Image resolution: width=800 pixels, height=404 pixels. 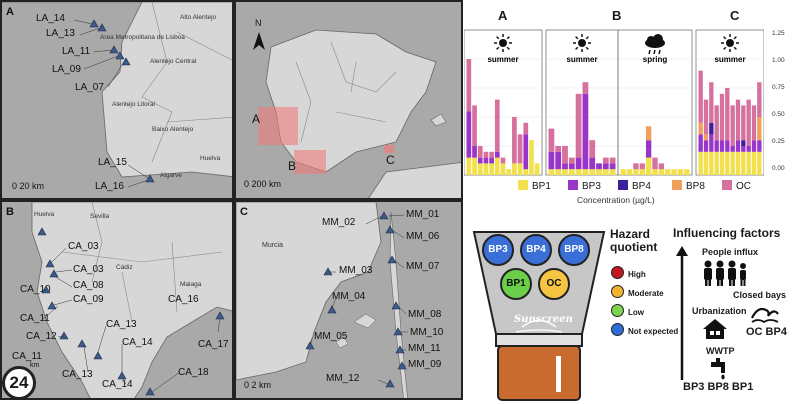 What do you see at coordinates (695, 186) in the screenshot?
I see `legend-label: BP8` at bounding box center [695, 186].